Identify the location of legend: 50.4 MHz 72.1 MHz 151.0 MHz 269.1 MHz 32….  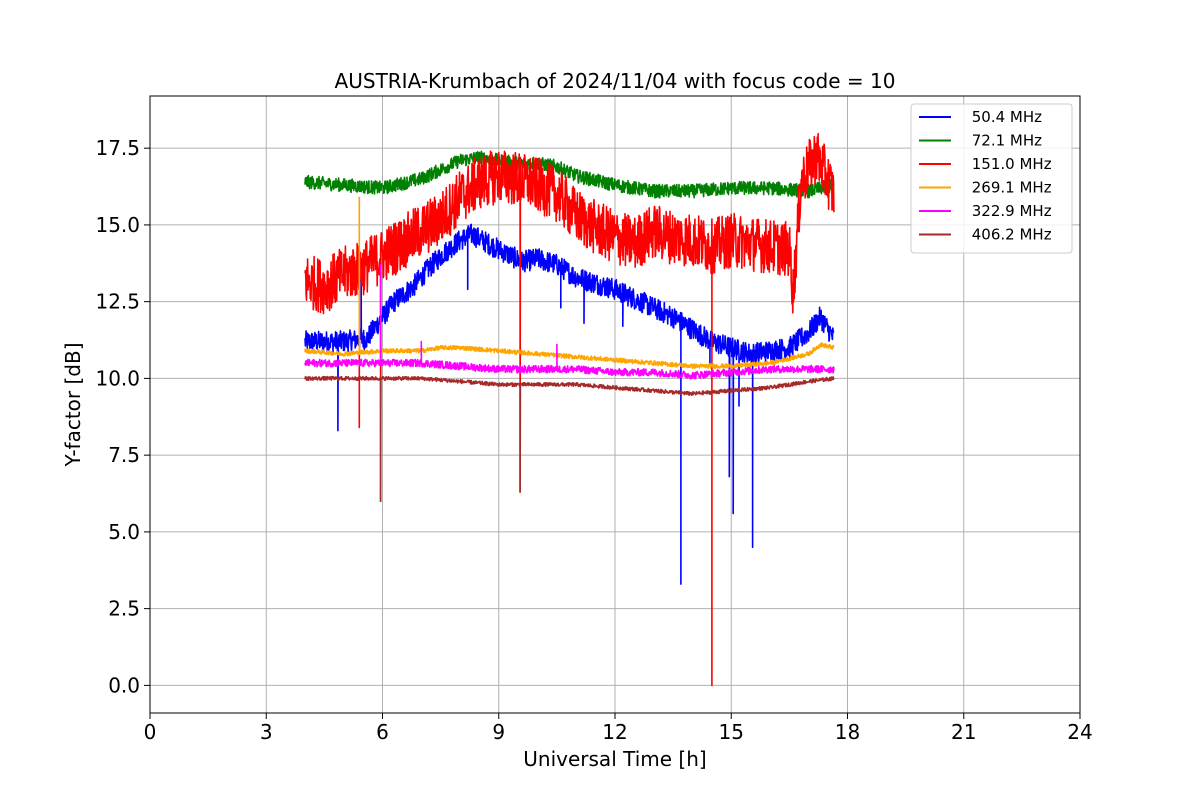
(991, 178).